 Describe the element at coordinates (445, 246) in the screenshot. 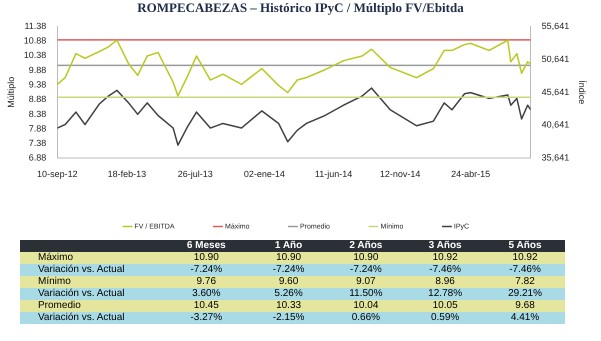

I see `category-label: 3 Años` at that location.